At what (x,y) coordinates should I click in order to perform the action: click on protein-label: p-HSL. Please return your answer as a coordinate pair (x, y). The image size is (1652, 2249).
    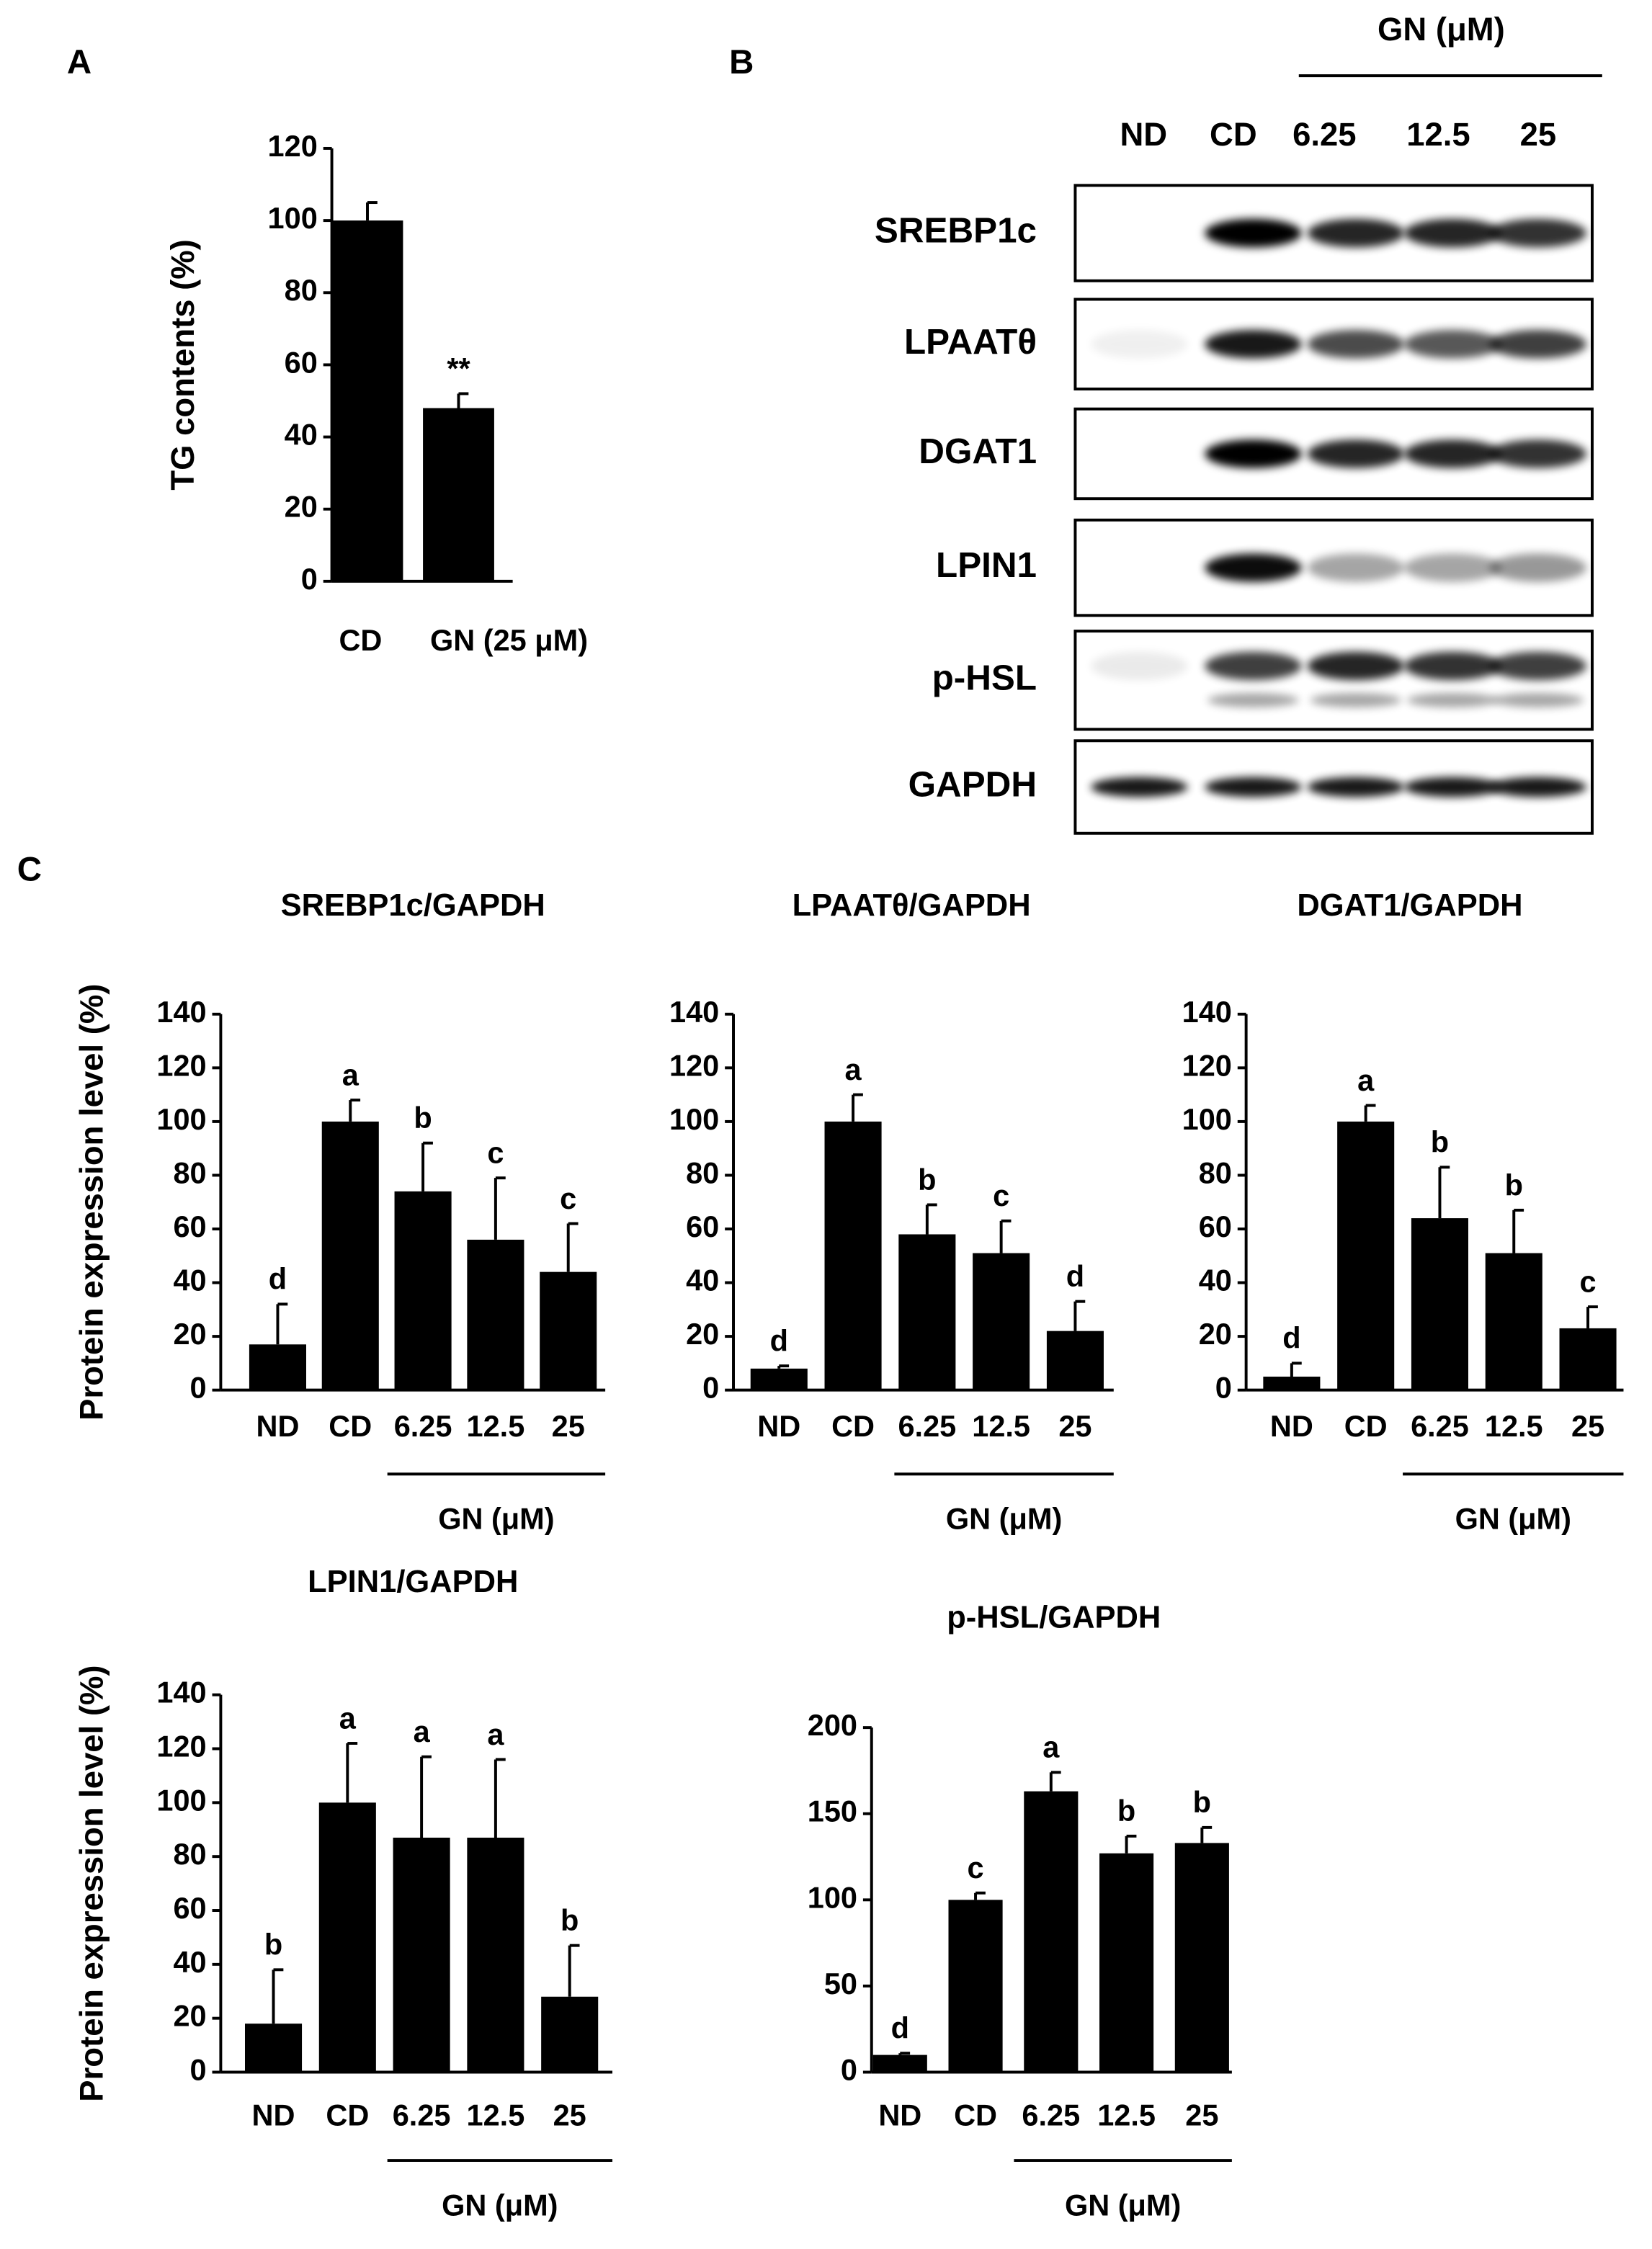
    Looking at the image, I should click on (984, 677).